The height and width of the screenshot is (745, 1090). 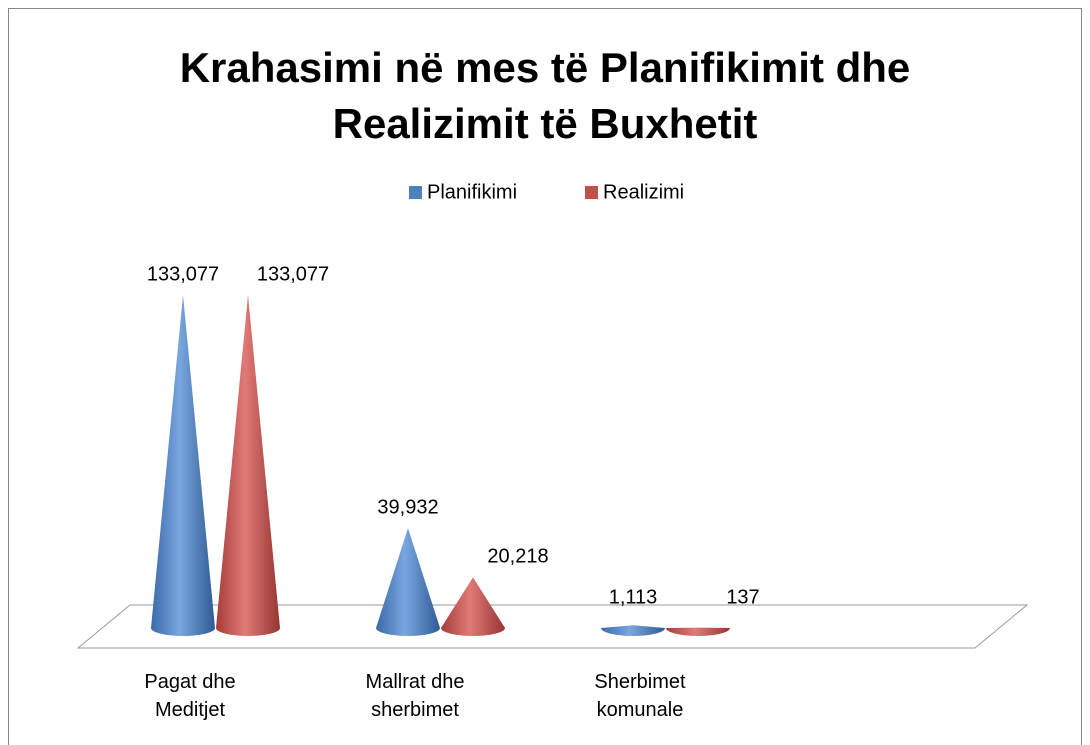 I want to click on legend-label: Realizimi, so click(x=643, y=192).